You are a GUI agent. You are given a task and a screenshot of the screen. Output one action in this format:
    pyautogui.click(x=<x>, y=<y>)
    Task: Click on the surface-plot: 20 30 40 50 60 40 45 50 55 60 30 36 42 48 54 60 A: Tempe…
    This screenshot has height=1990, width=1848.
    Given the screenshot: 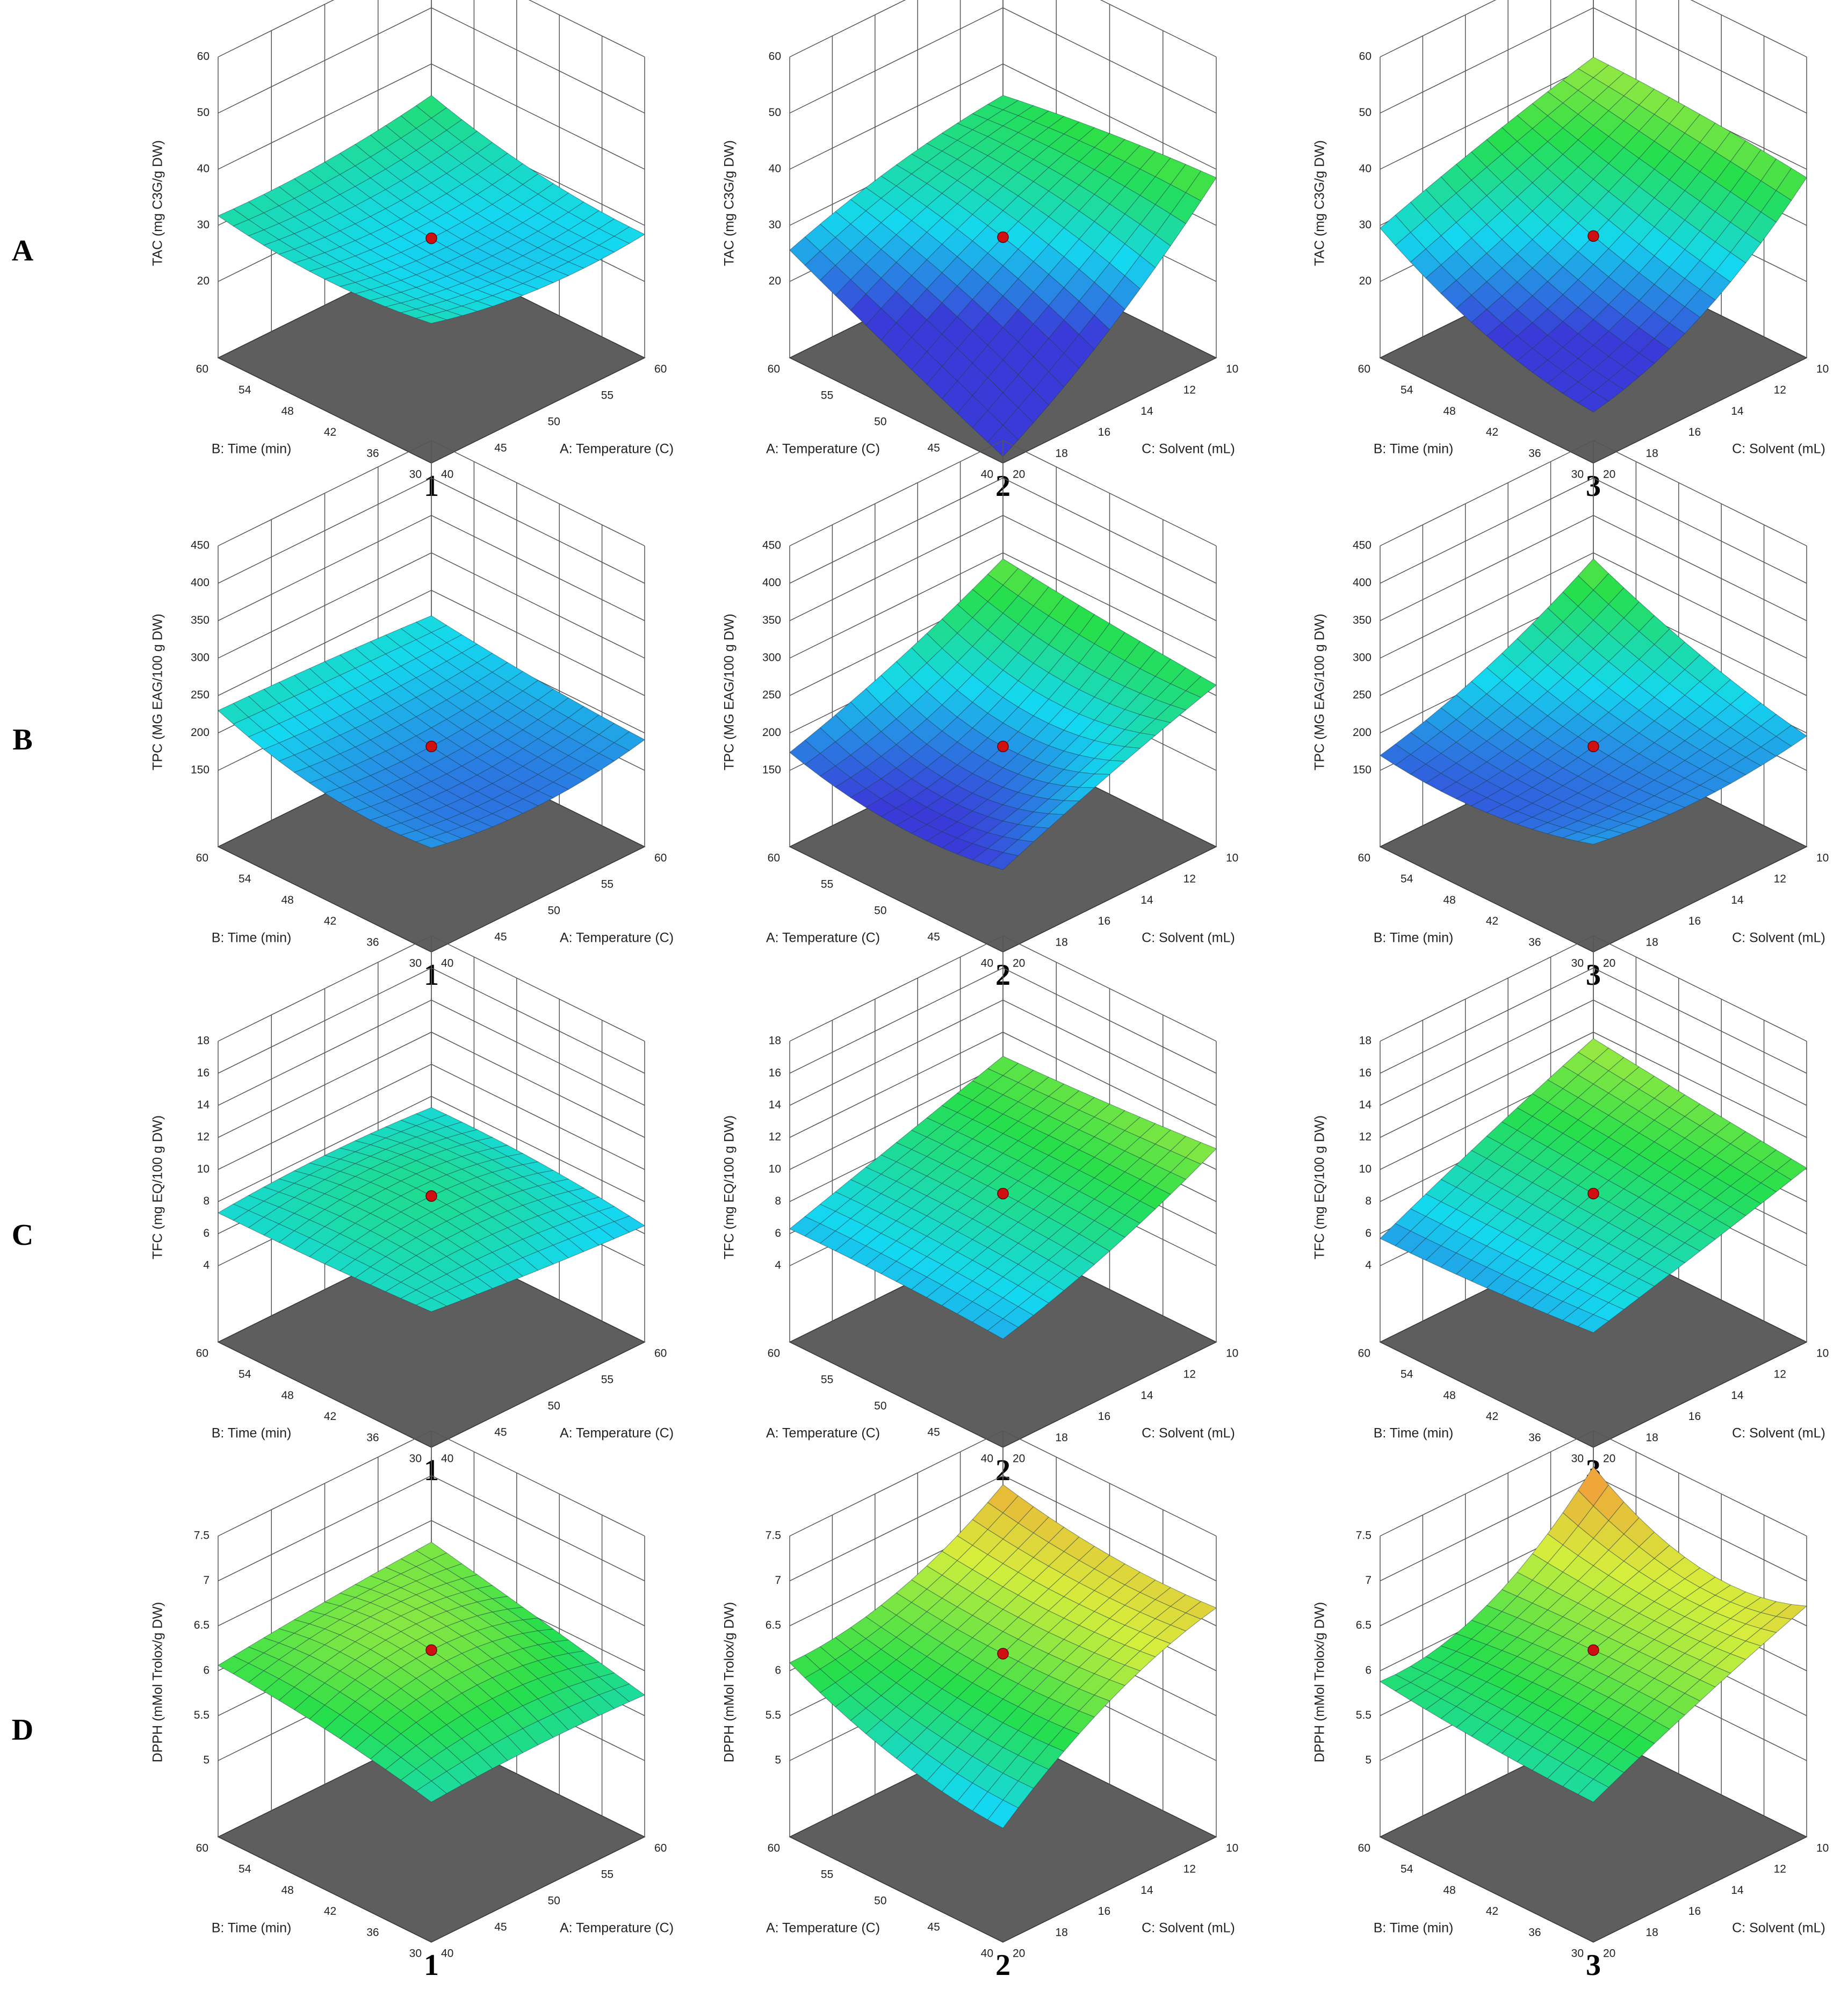 What is the action you would take?
    pyautogui.click(x=412, y=252)
    